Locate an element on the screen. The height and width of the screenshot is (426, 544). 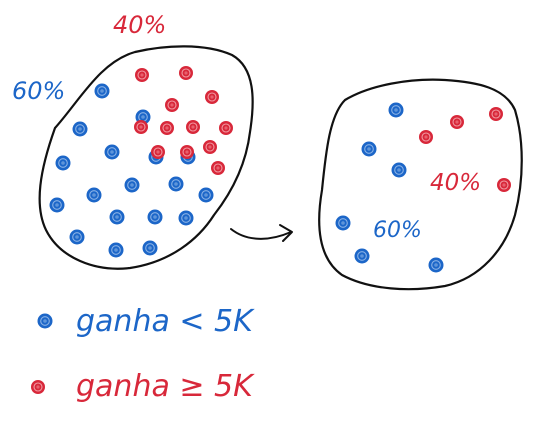
curved-arrow-right-icon is located at coordinates (261, 233).